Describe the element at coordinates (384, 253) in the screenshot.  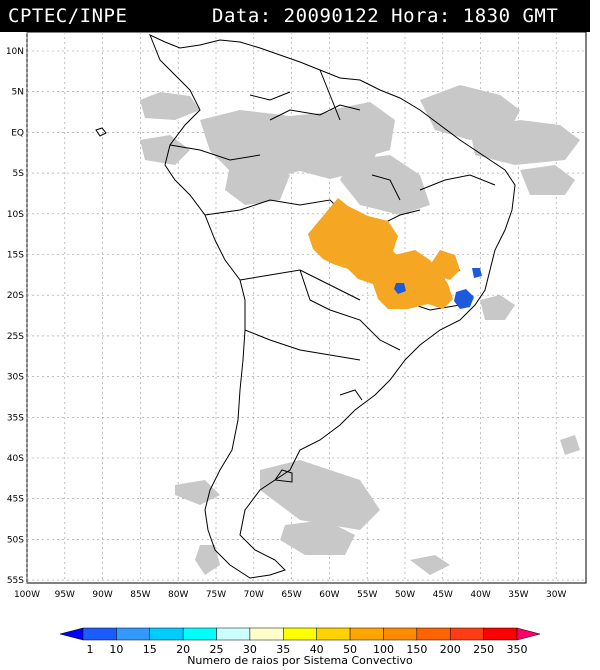
I see `lightning-orange-cells` at that location.